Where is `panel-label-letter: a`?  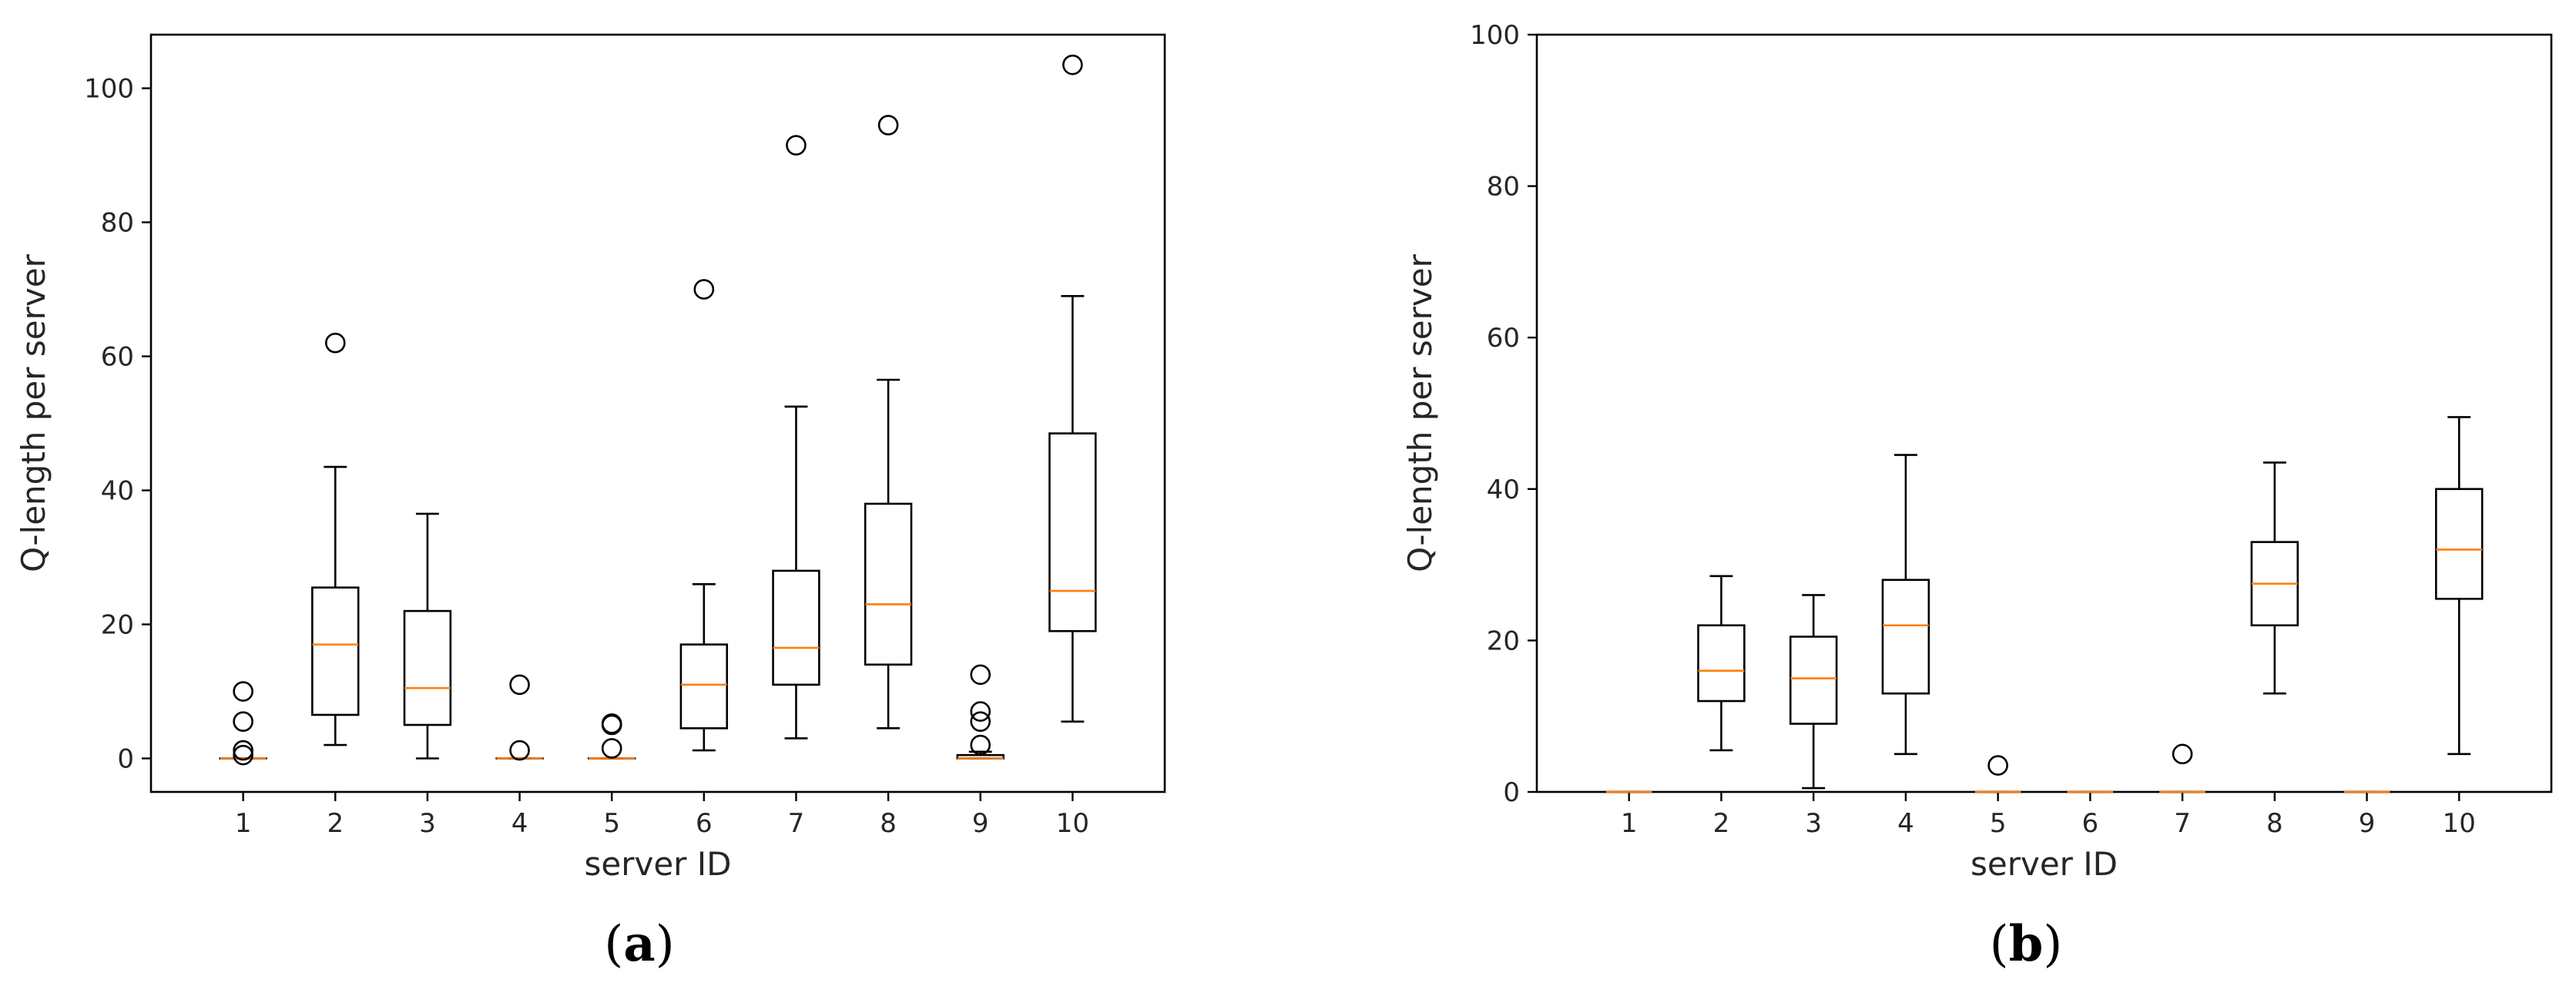 panel-label-letter: a is located at coordinates (639, 944).